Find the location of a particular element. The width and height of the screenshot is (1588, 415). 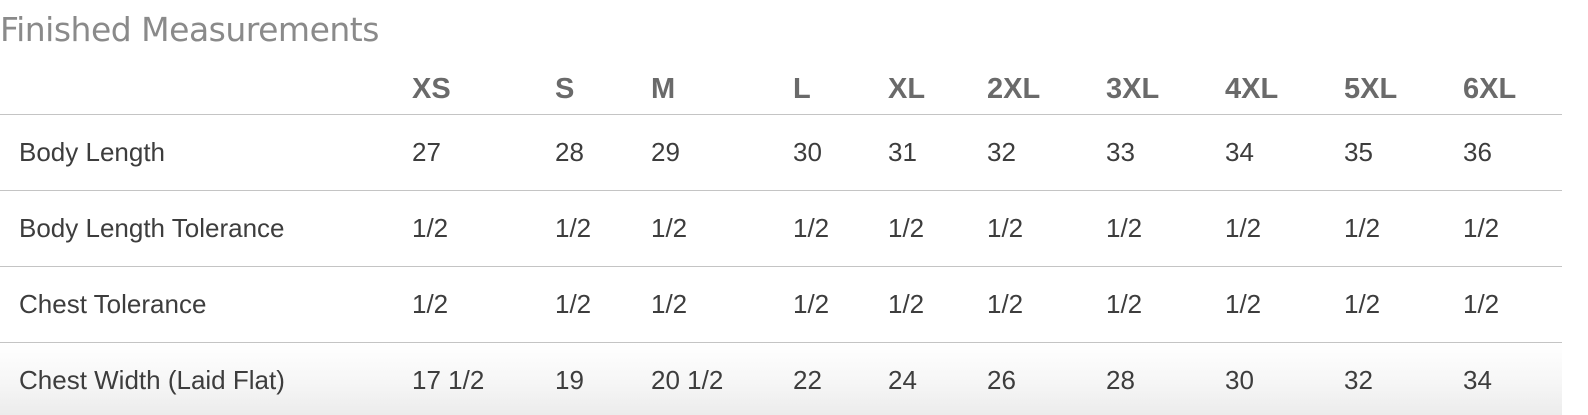

table-header-row: XS S M L XL 2XL 3XL 4XL 5XL 6XL is located at coordinates (781, 86).